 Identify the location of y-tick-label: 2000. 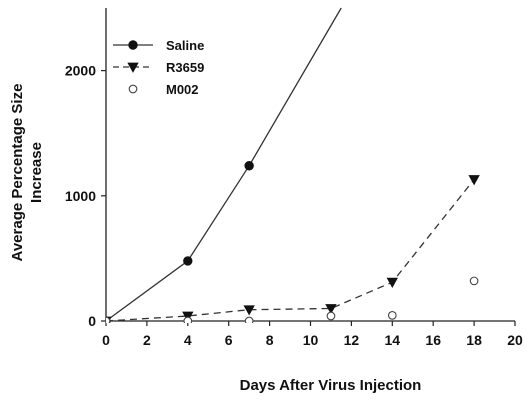
(80, 71).